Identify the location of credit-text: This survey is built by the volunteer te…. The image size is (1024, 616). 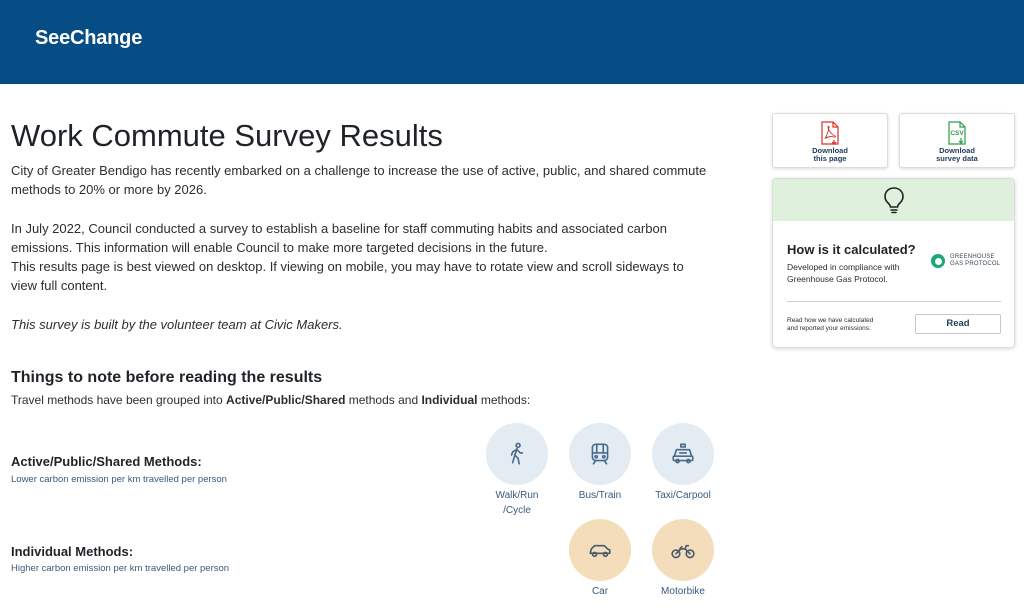
(177, 324).